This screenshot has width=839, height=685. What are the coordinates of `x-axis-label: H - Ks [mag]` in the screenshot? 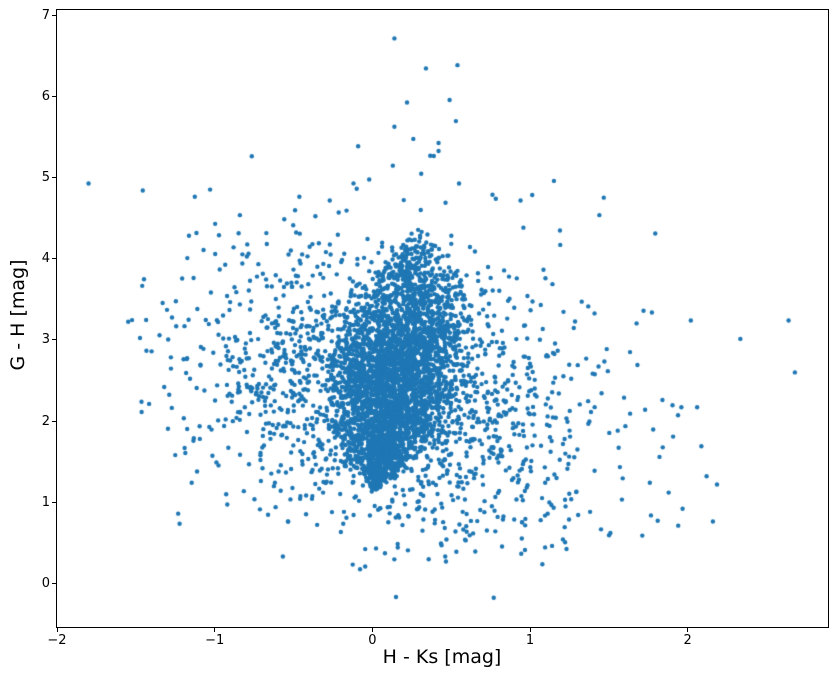 It's located at (442, 657).